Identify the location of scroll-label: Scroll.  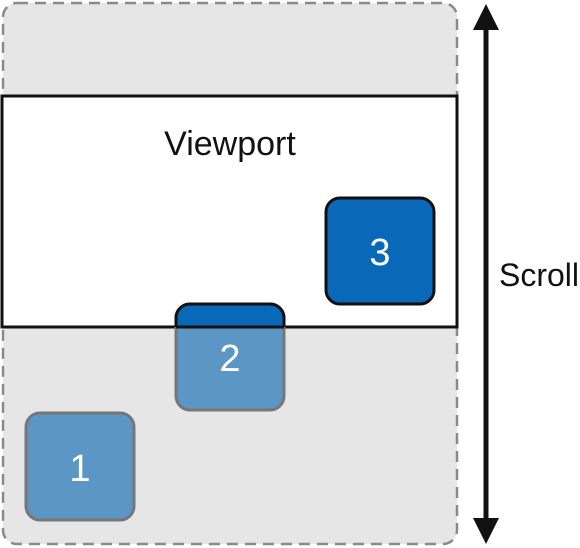
(539, 275).